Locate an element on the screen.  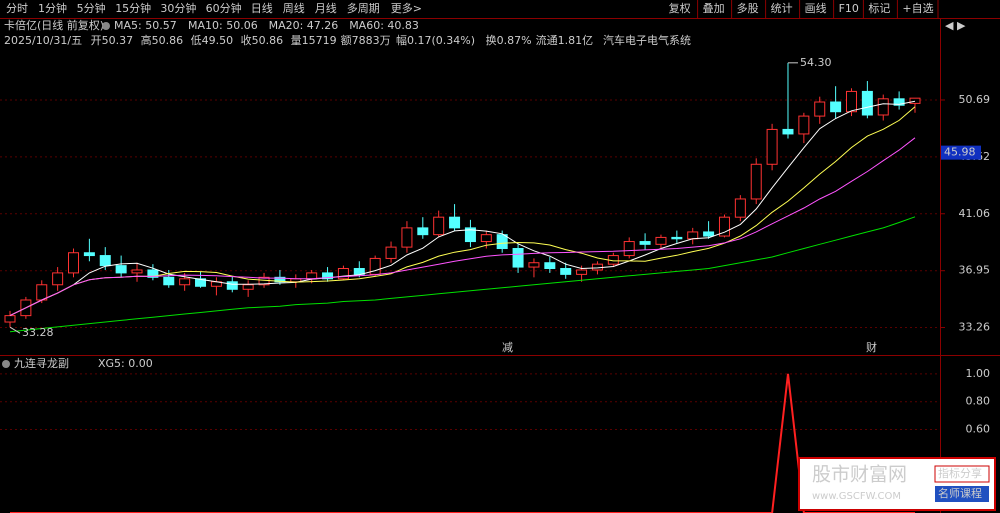
tag-box is located at coordinates (962, 474).